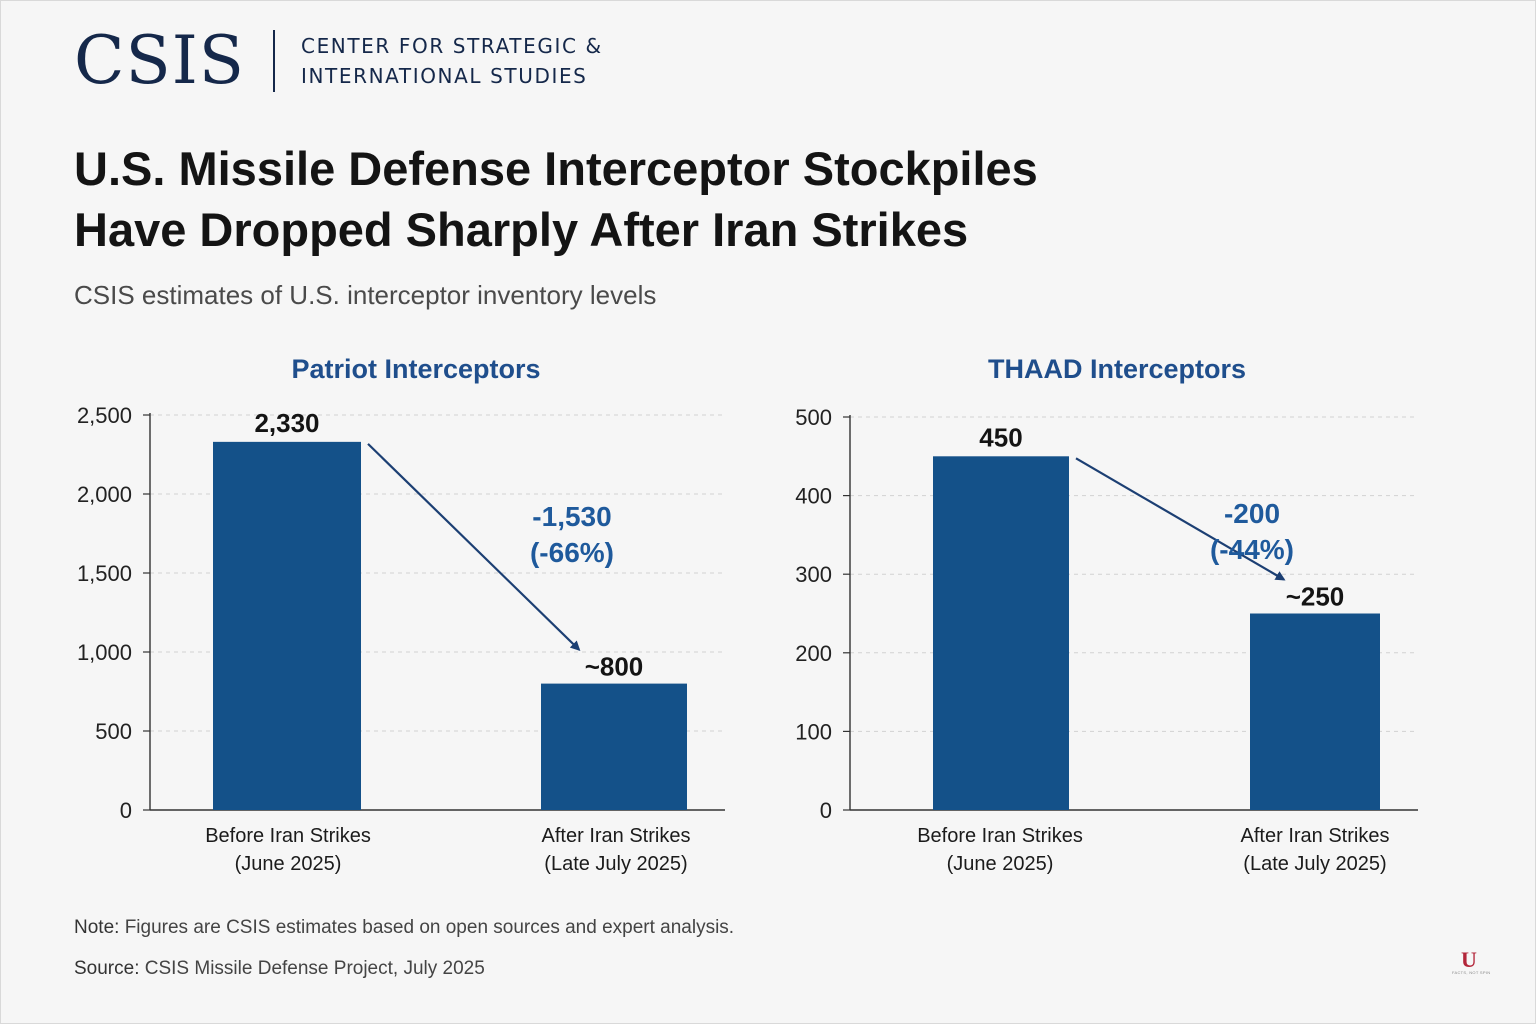  I want to click on note-label: Note:, so click(97, 927).